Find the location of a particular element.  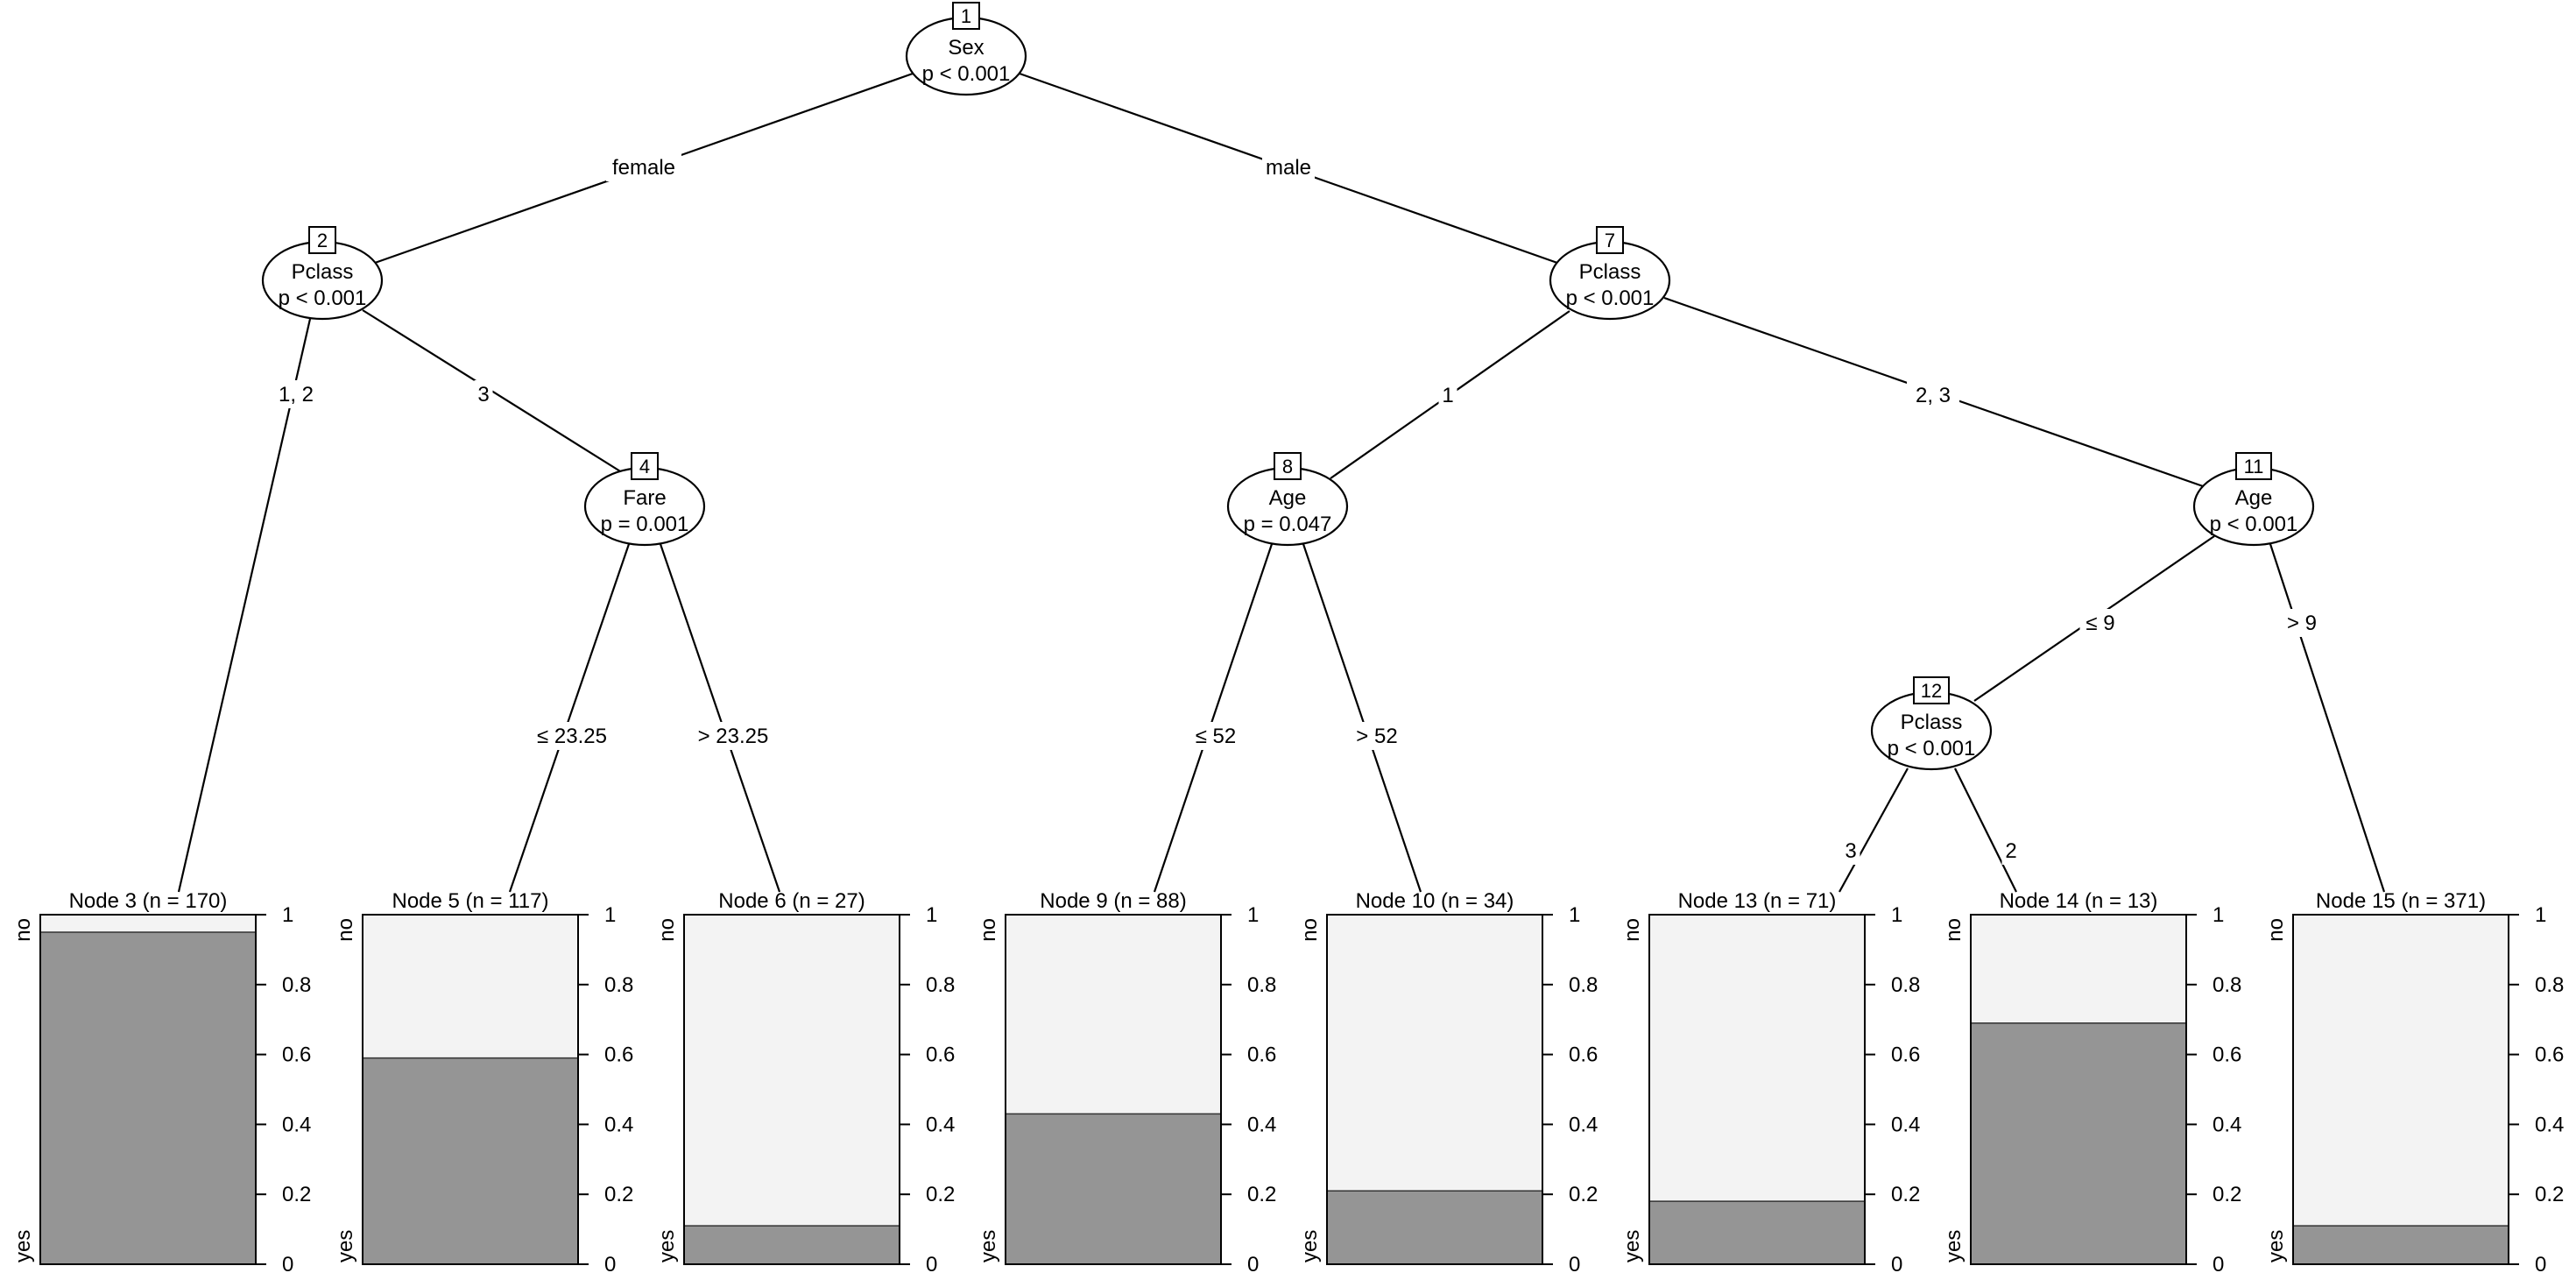

terminal-title: Node 14 (n = 13) is located at coordinates (2079, 901).